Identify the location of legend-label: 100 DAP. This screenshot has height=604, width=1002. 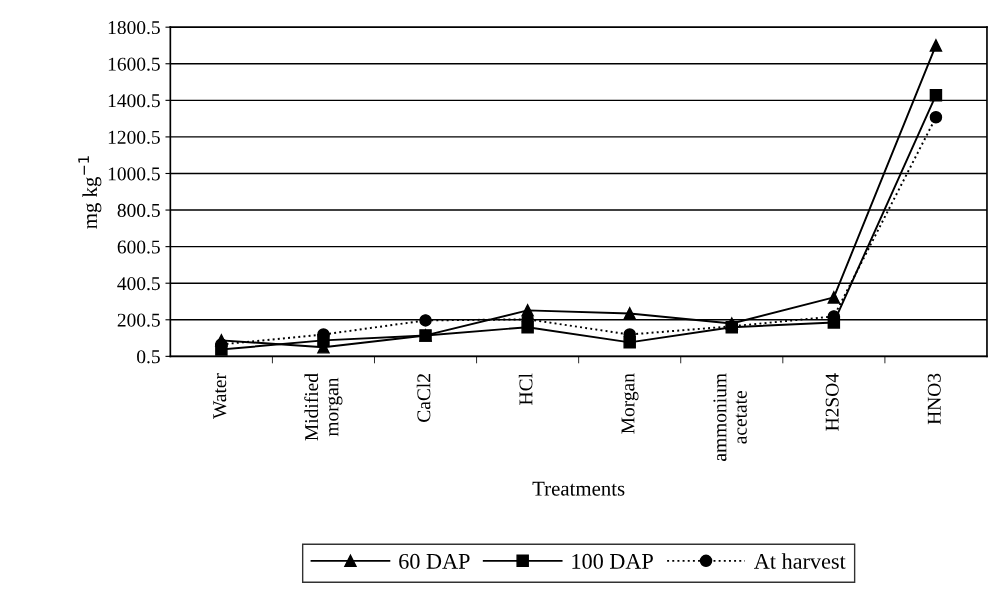
(612, 561).